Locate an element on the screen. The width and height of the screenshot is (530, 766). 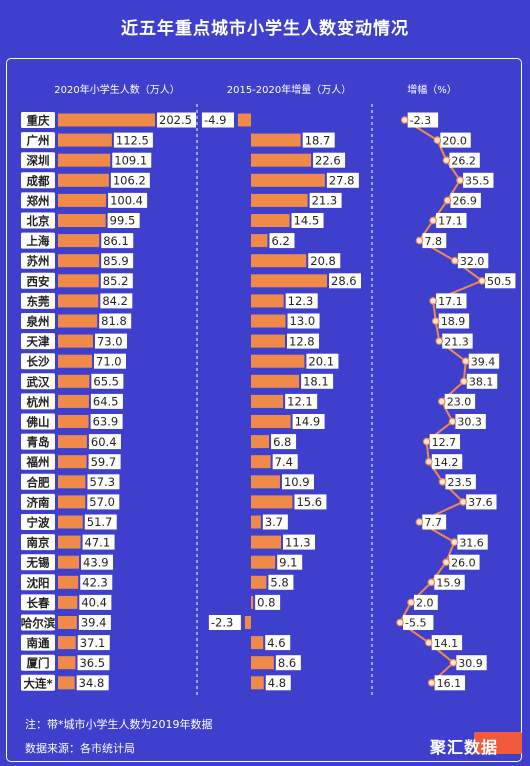
growth-value: 38.1 is located at coordinates (481, 382).